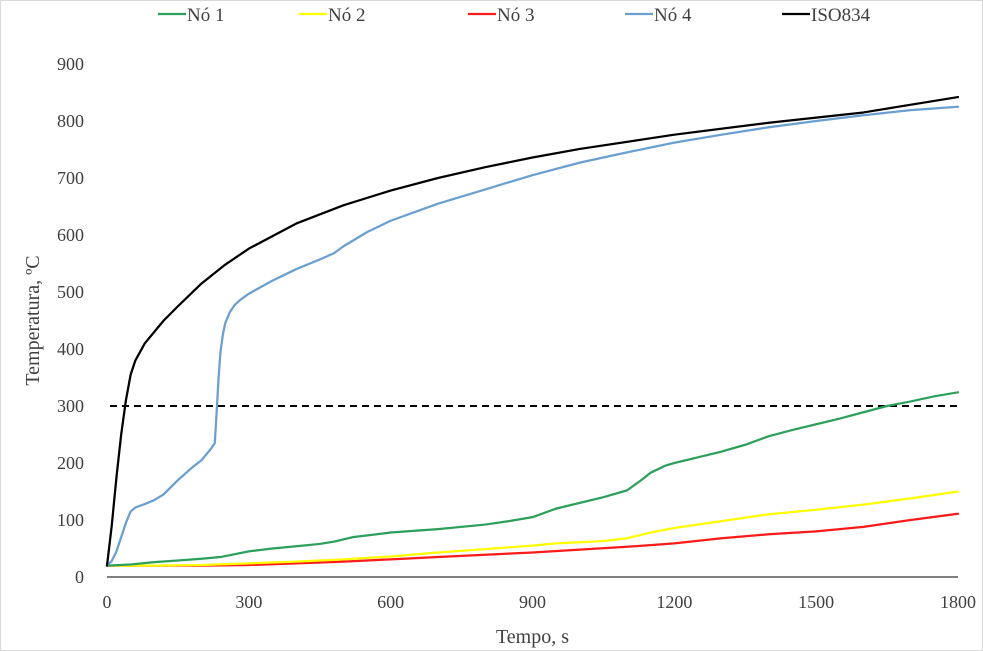 The width and height of the screenshot is (983, 651). Describe the element at coordinates (346, 15) in the screenshot. I see `legend-label: Nó 2` at that location.